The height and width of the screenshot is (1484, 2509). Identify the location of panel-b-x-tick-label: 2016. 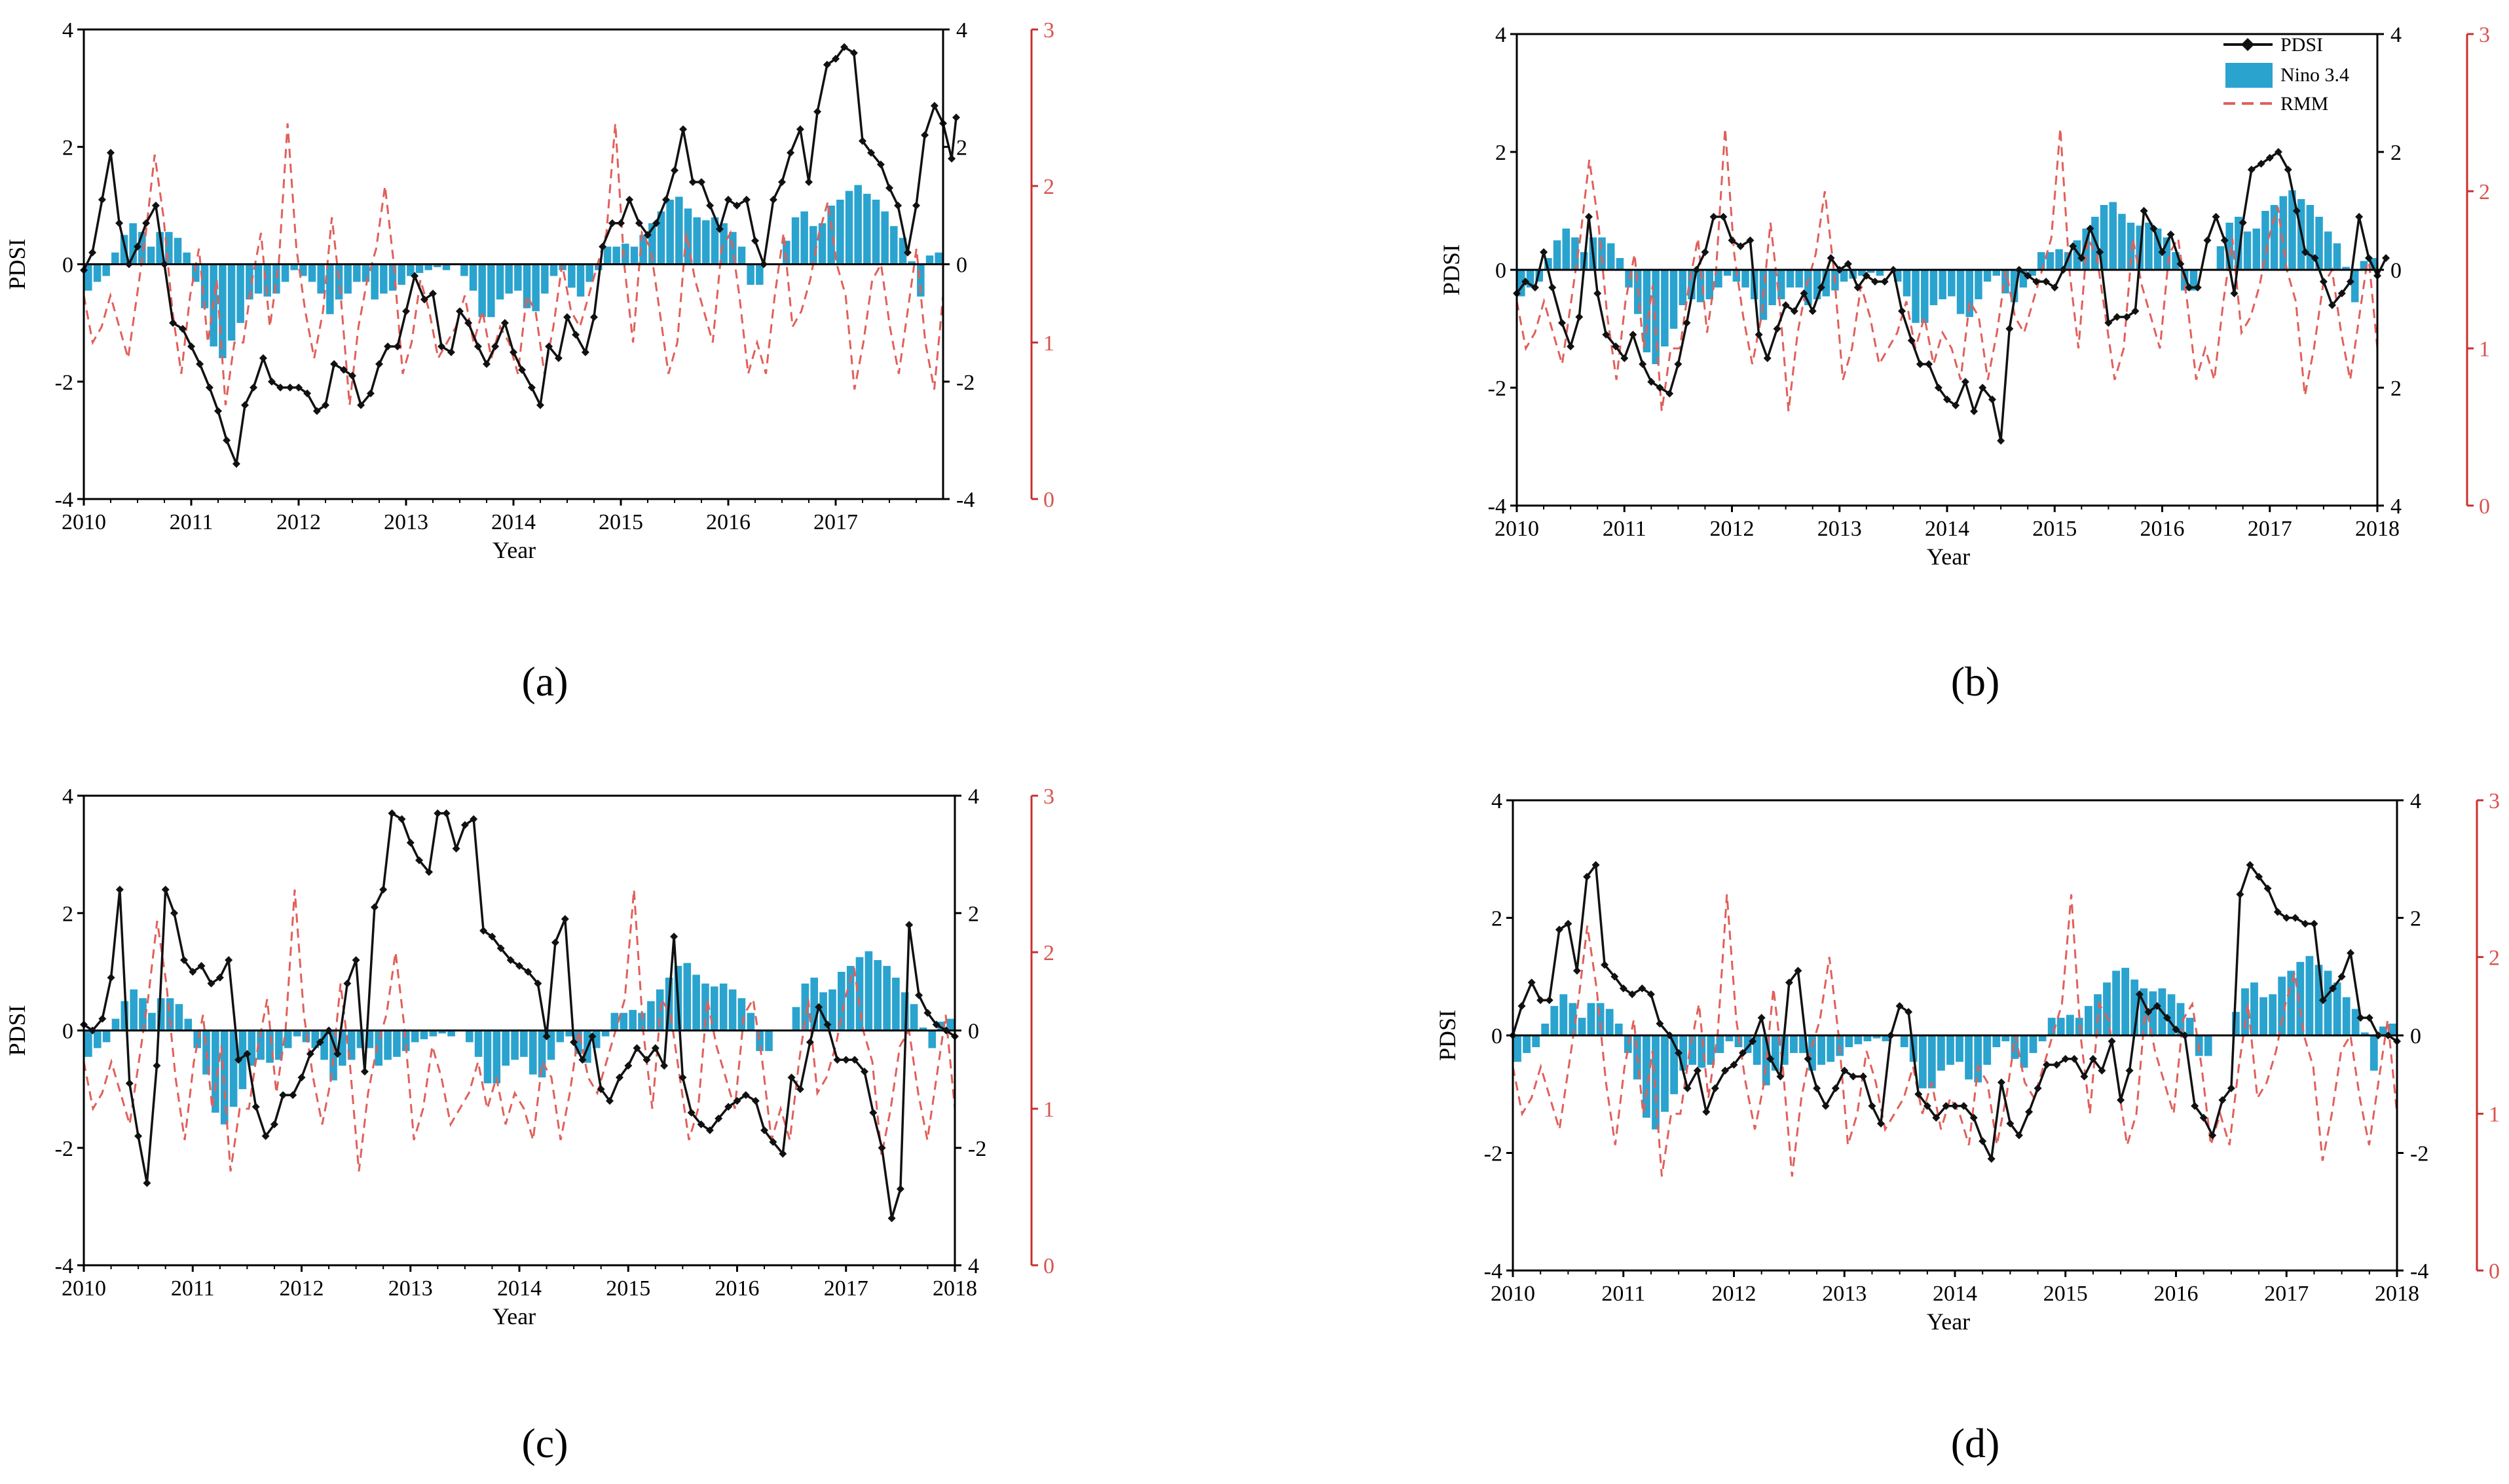
(2162, 529).